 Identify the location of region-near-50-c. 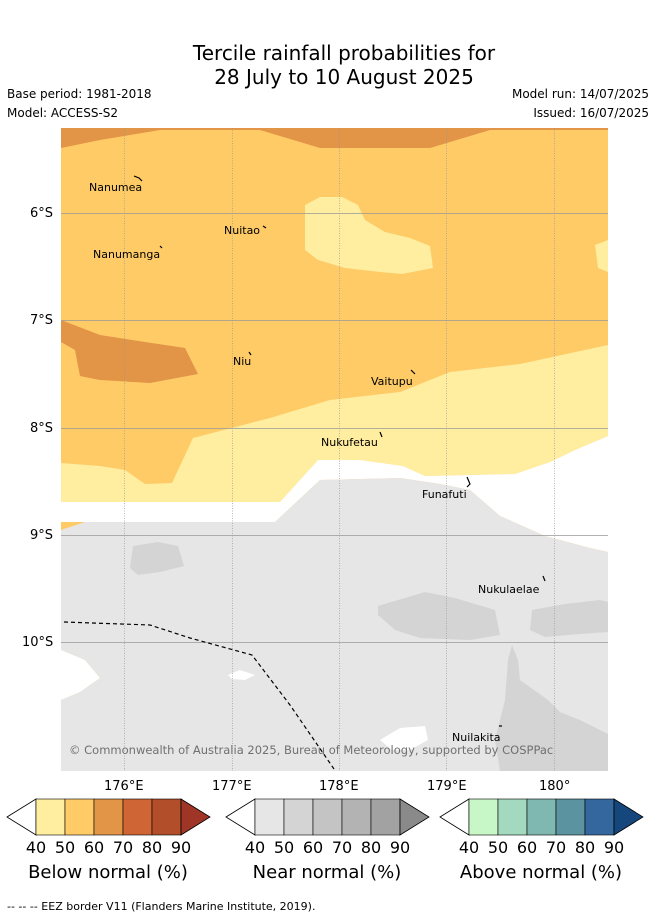
(569, 618).